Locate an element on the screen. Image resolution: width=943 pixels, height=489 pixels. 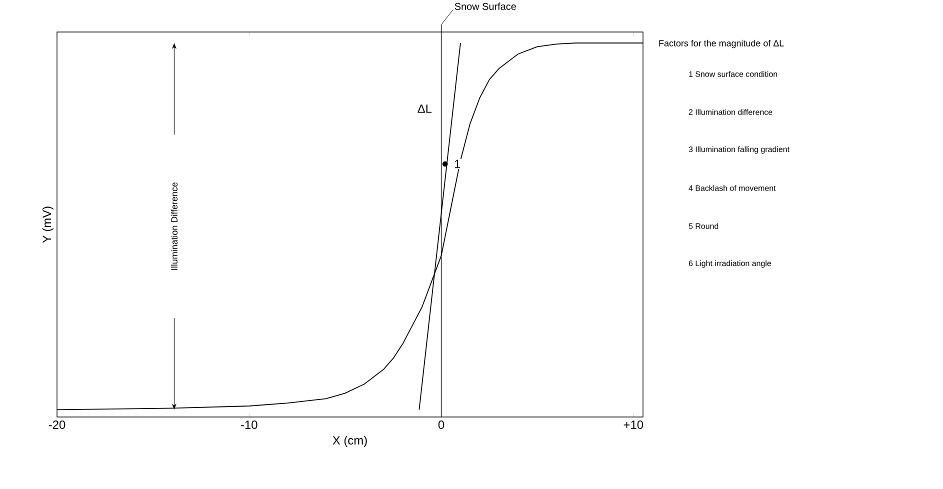
ref-line-label: Snow Surface is located at coordinates (485, 6).